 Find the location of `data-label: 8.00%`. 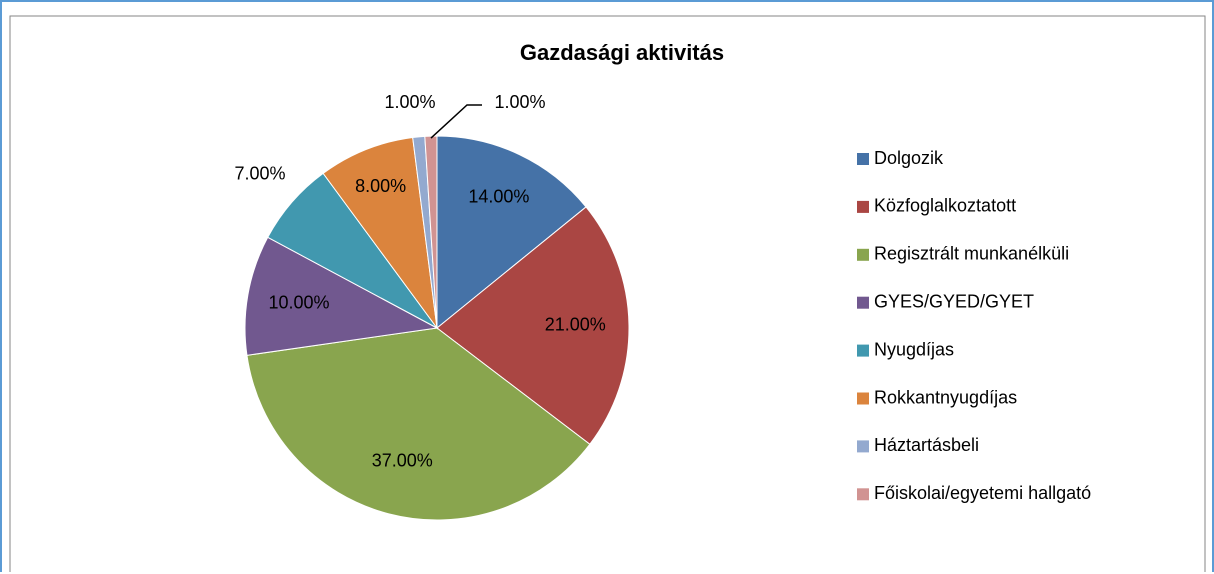

data-label: 8.00% is located at coordinates (380, 186).